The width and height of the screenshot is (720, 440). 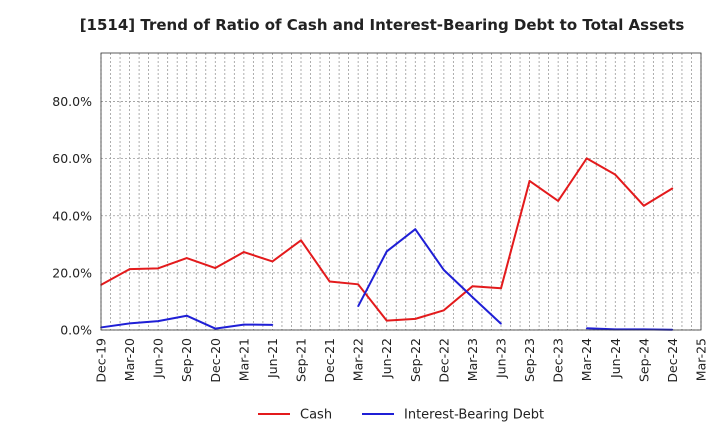 What do you see at coordinates (443, 360) in the screenshot?
I see `x-tick-label: Dec-22` at bounding box center [443, 360].